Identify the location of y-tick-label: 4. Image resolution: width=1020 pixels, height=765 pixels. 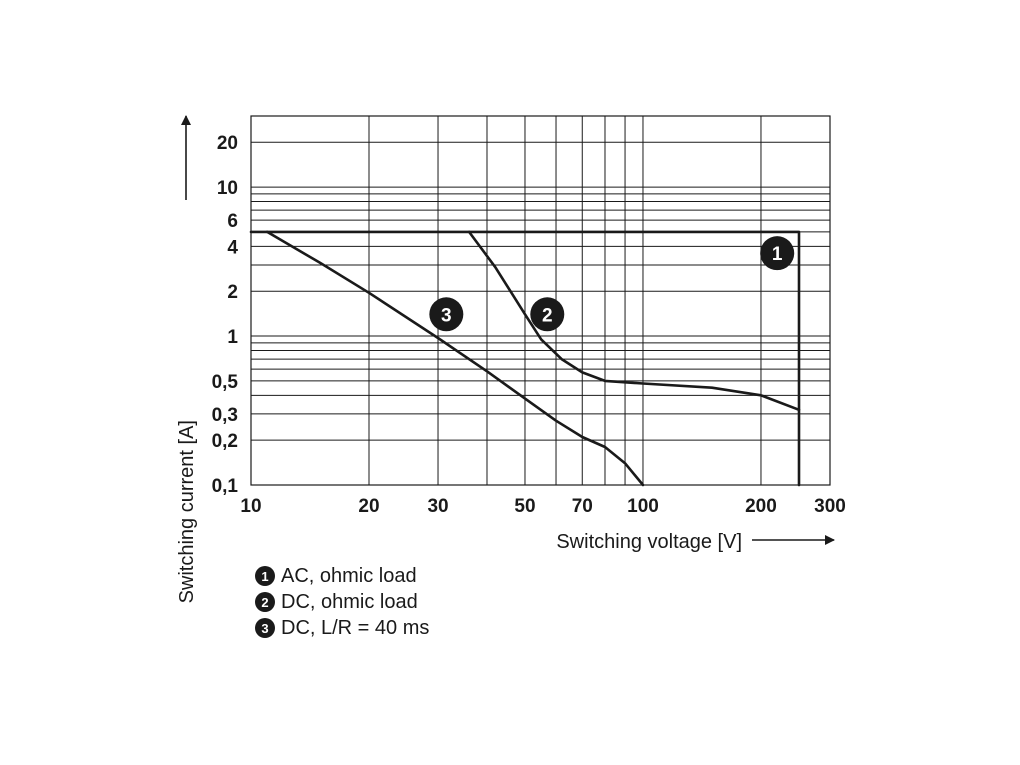
(232, 247).